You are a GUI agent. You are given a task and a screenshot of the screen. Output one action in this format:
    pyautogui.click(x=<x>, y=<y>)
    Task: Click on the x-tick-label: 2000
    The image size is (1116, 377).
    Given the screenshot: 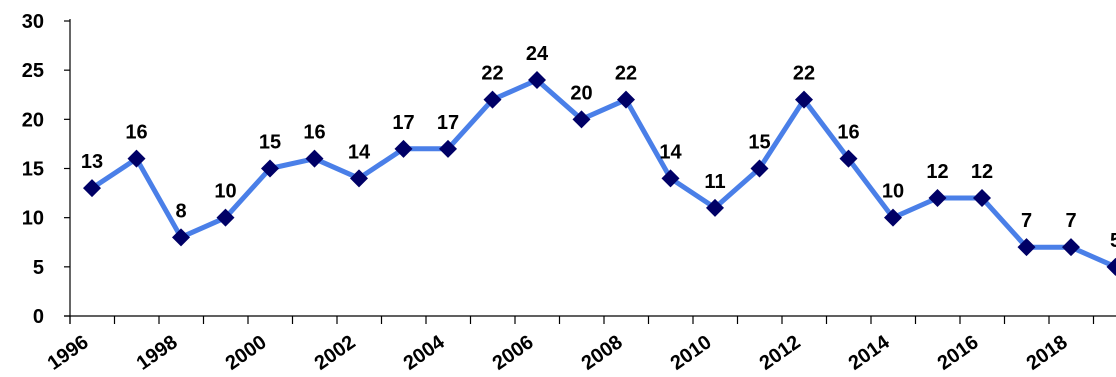 What is the action you would take?
    pyautogui.click(x=246, y=353)
    